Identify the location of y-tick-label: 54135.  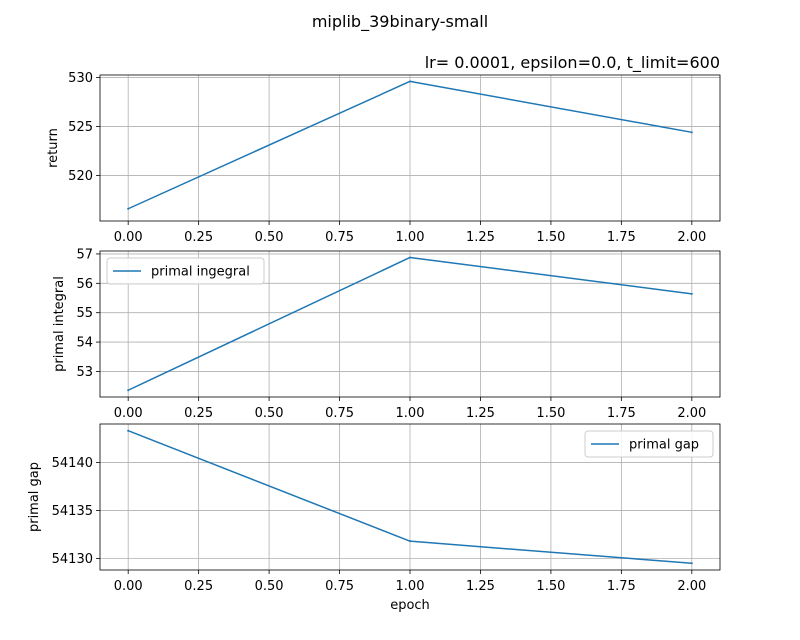
(72, 511).